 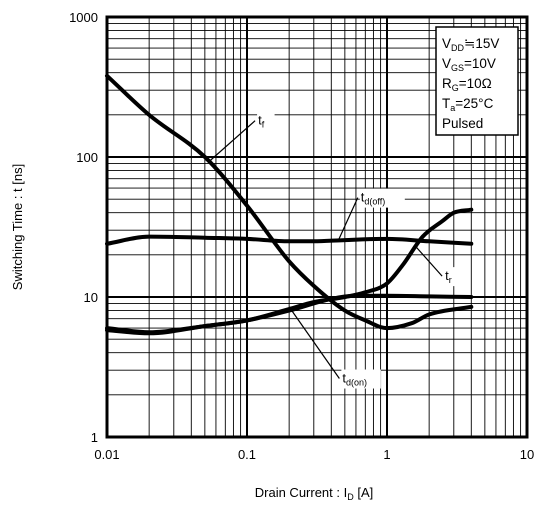 I want to click on annotation-label-td-off: td(off), so click(x=373, y=198).